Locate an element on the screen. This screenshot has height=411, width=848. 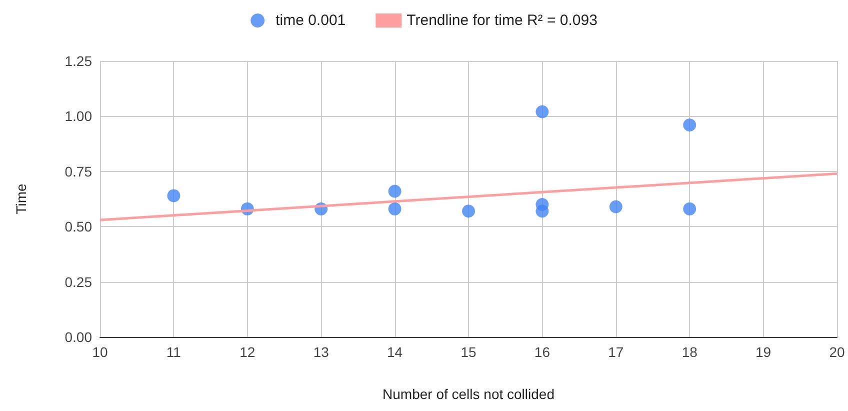
x-tick-label: 16 is located at coordinates (542, 352).